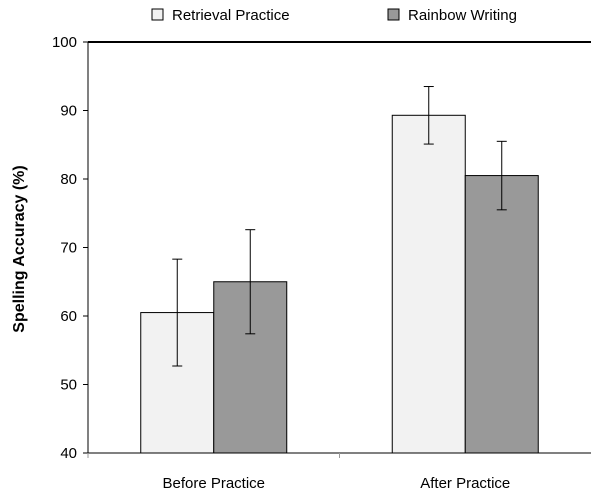  Describe the element at coordinates (465, 483) in the screenshot. I see `x-tick-label: After Practice` at that location.